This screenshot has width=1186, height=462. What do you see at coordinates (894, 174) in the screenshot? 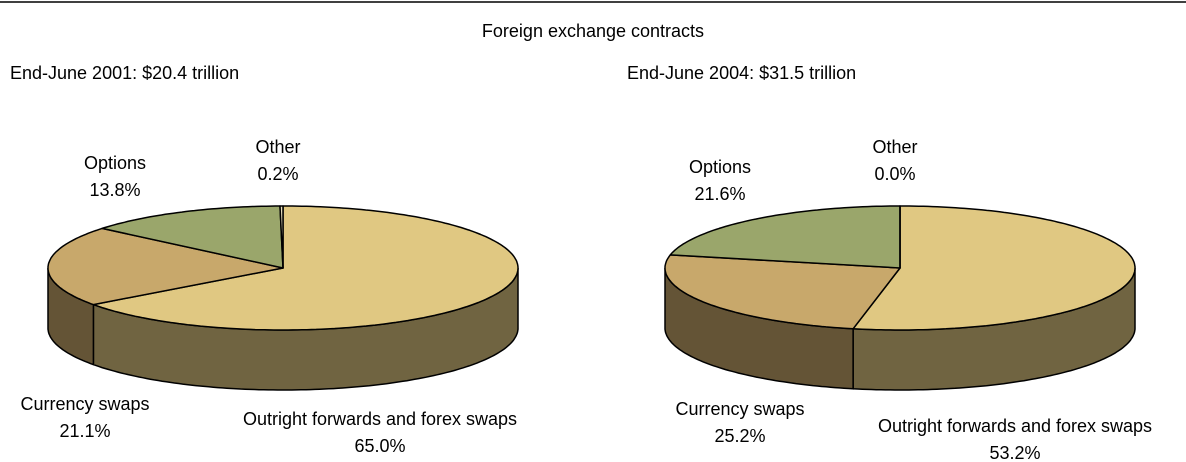
I see `slice-value: 0.0%` at bounding box center [894, 174].